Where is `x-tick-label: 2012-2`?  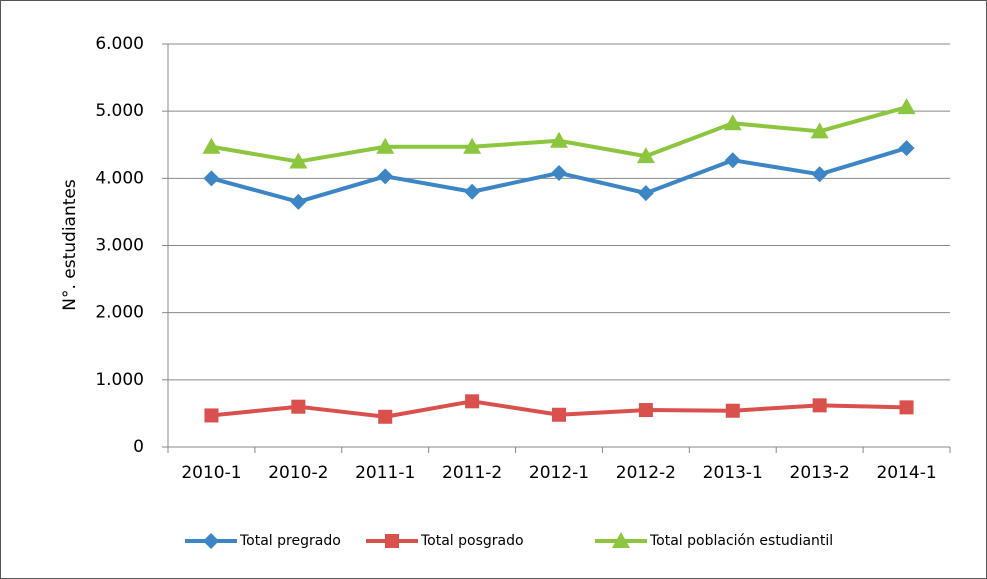
x-tick-label: 2012-2 is located at coordinates (646, 473).